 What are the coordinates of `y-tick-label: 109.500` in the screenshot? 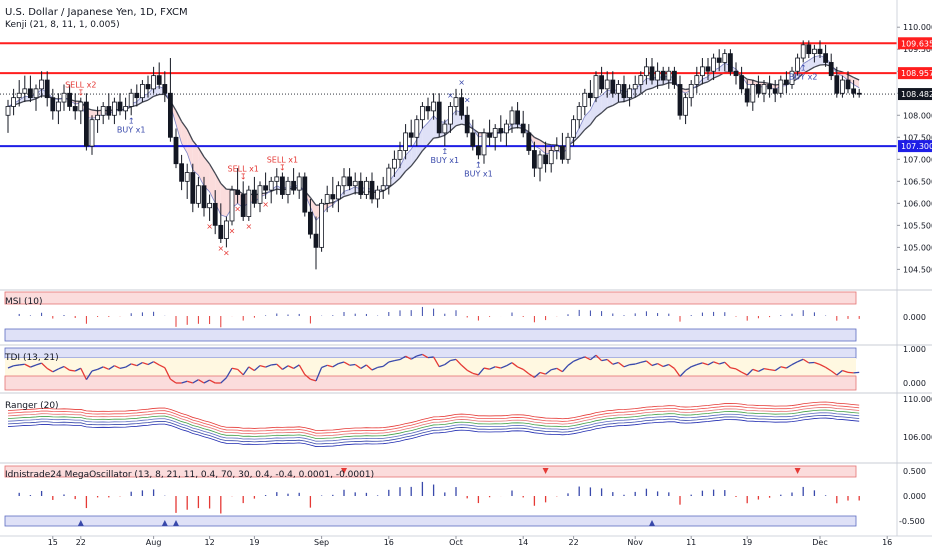 It's located at (917, 49).